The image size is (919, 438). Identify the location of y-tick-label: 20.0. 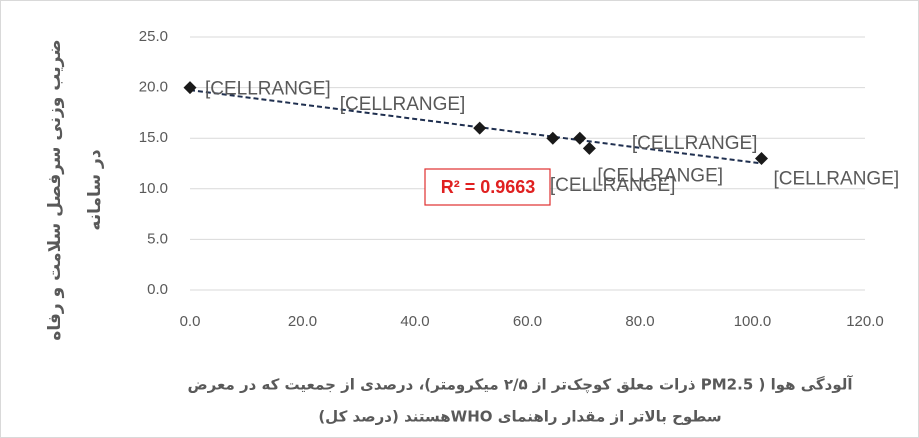
(153, 87).